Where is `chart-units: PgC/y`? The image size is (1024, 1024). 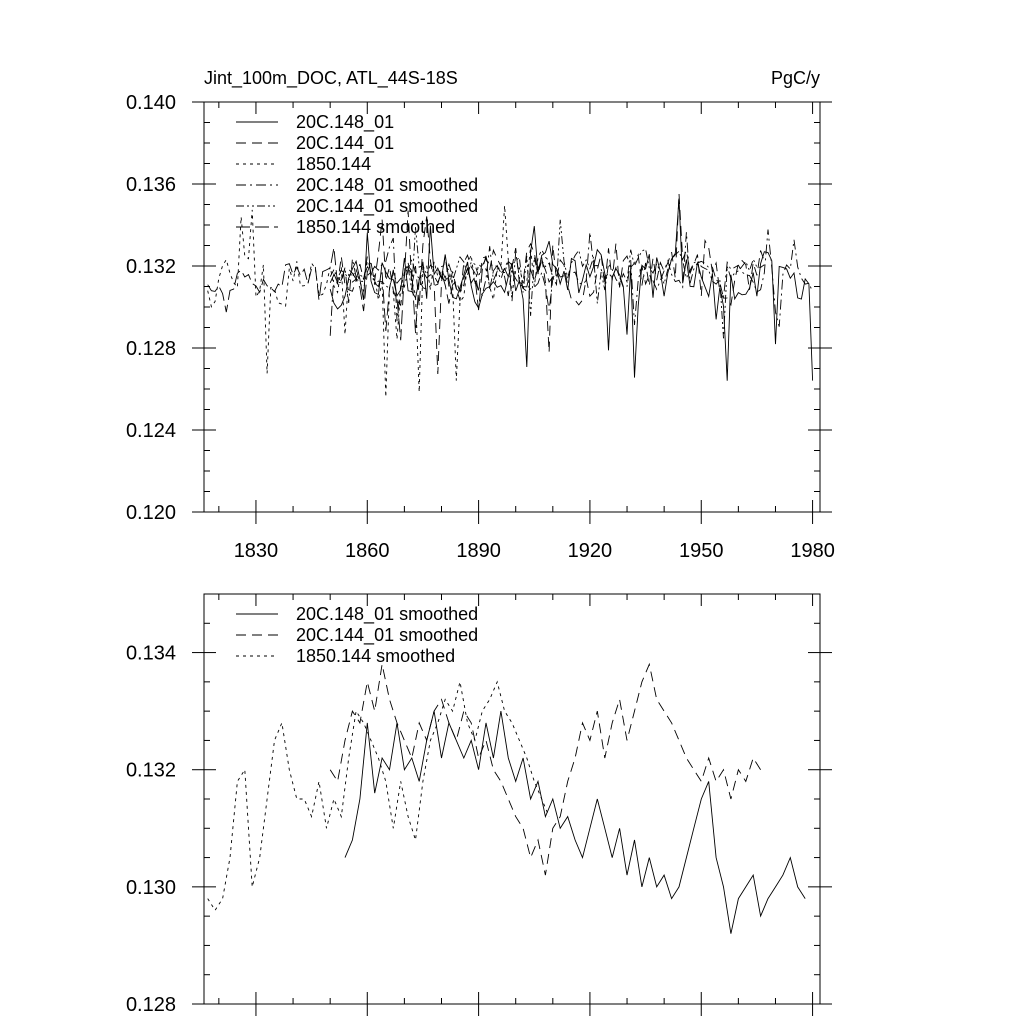
chart-units: PgC/y is located at coordinates (795, 78).